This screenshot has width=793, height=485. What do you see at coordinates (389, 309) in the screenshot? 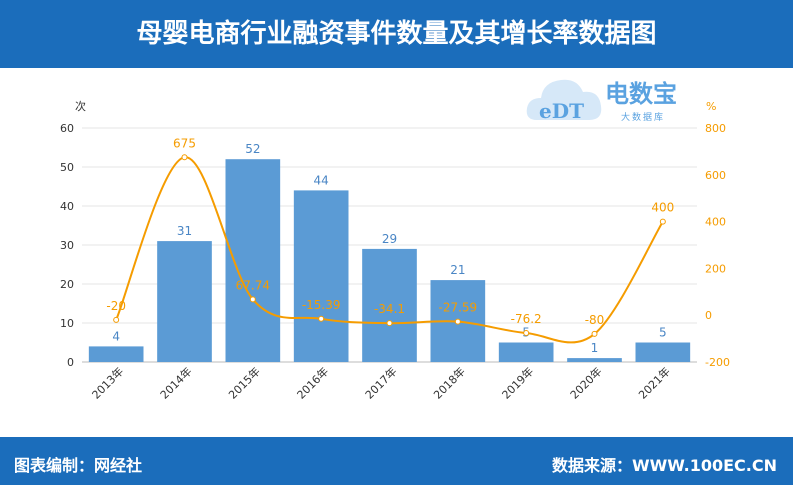
I see `line-value-label: -34.1` at bounding box center [389, 309].